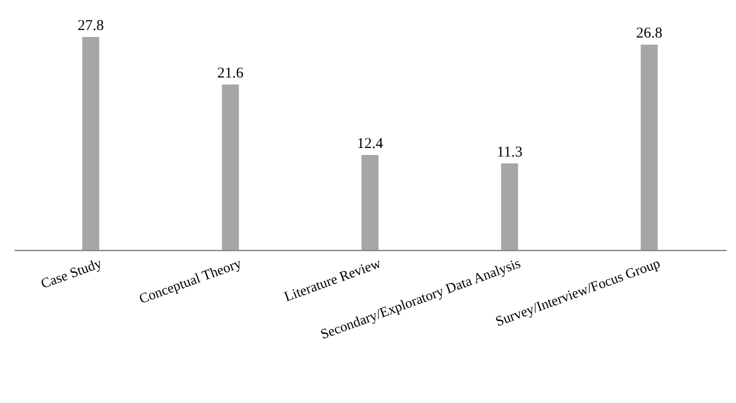  I want to click on data-label: 21.6, so click(230, 74).